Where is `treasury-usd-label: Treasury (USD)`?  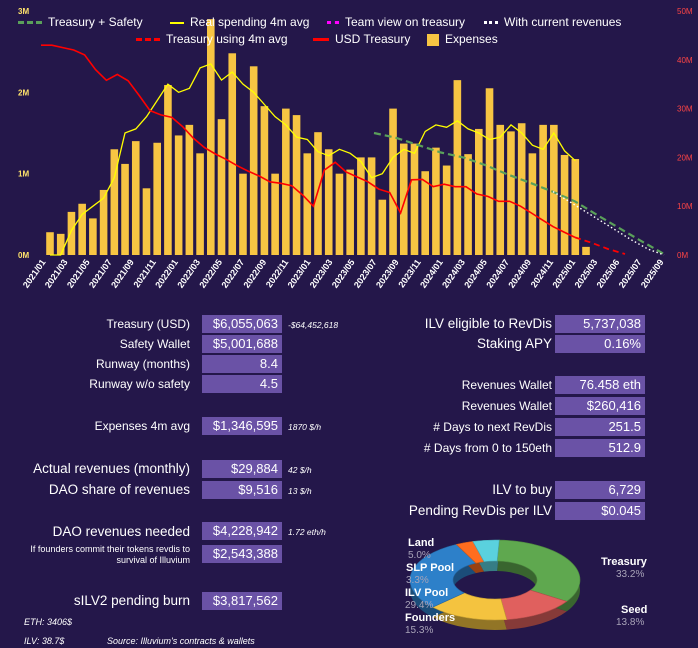 treasury-usd-label: Treasury (USD) is located at coordinates (148, 324).